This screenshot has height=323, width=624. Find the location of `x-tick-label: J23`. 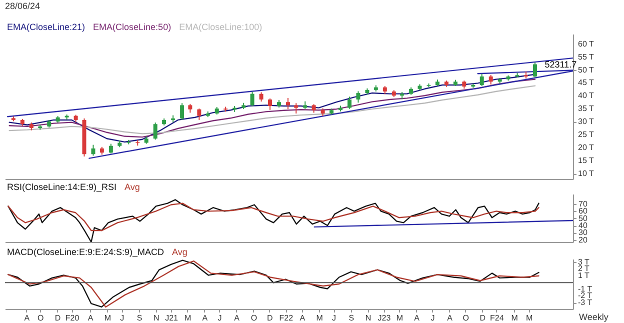

x-tick-label: J23 is located at coordinates (385, 318).